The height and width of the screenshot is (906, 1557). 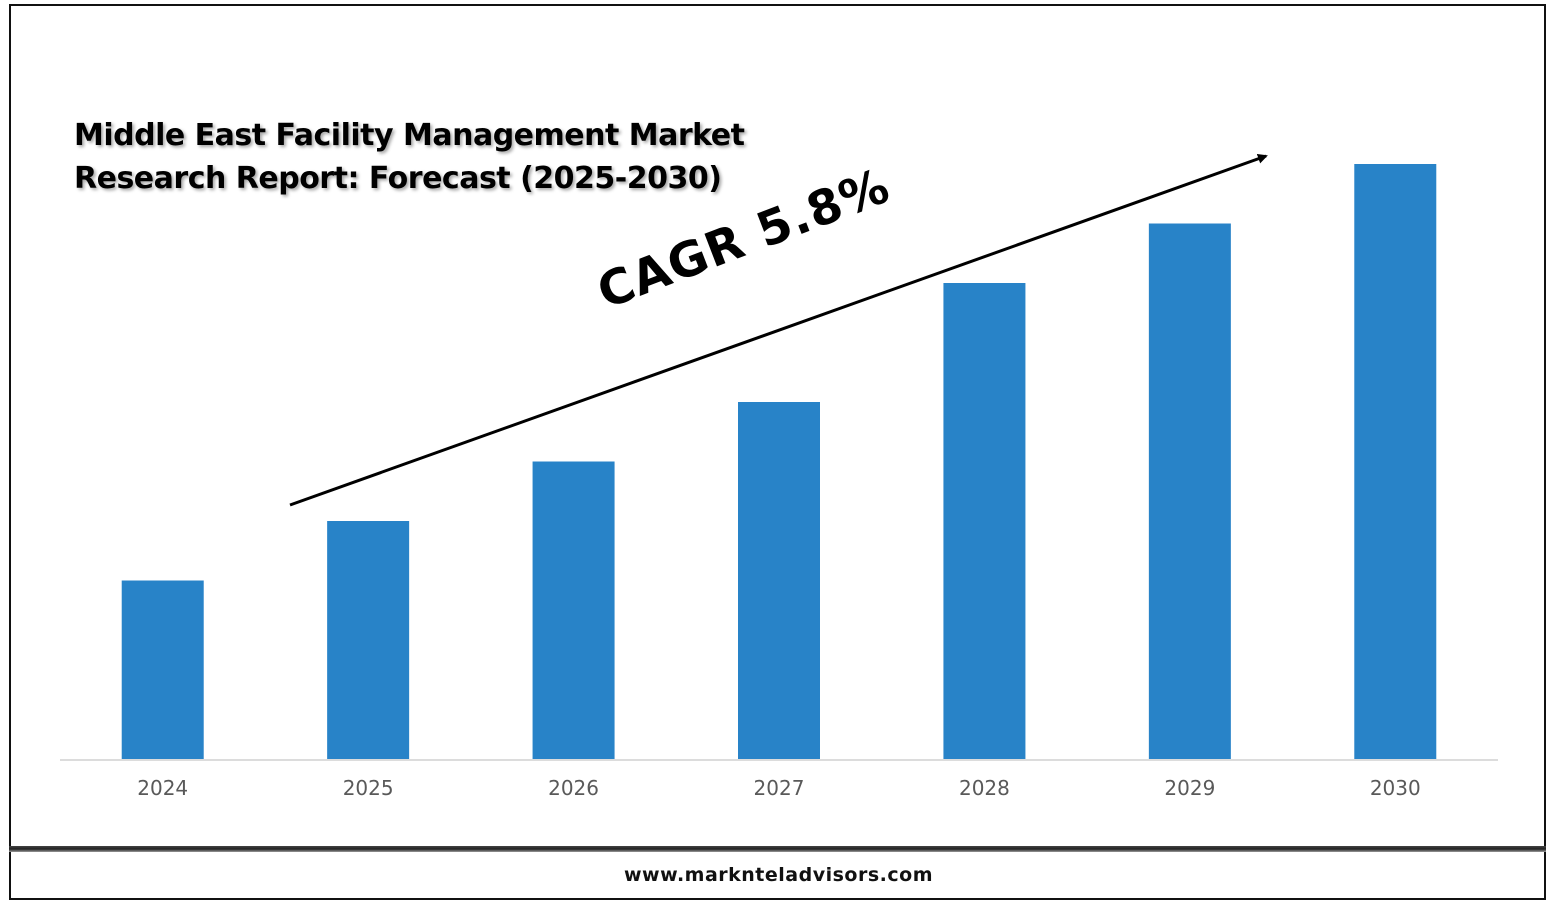 I want to click on bar-2027, so click(x=779, y=580).